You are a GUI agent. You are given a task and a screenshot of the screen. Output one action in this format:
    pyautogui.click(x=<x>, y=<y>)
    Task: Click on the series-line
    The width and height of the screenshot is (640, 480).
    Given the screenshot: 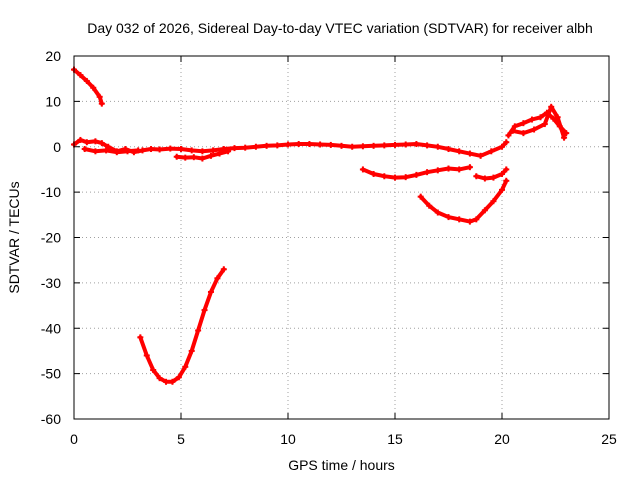 What is the action you would take?
    pyautogui.click(x=182, y=325)
    